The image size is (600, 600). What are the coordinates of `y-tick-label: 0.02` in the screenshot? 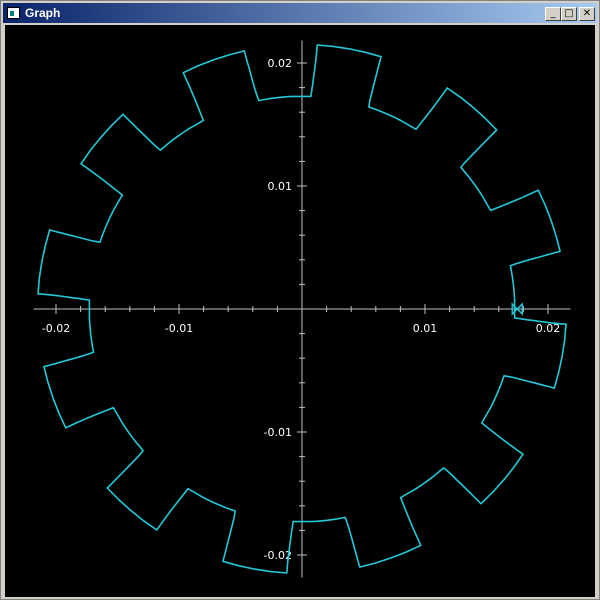 It's located at (280, 63).